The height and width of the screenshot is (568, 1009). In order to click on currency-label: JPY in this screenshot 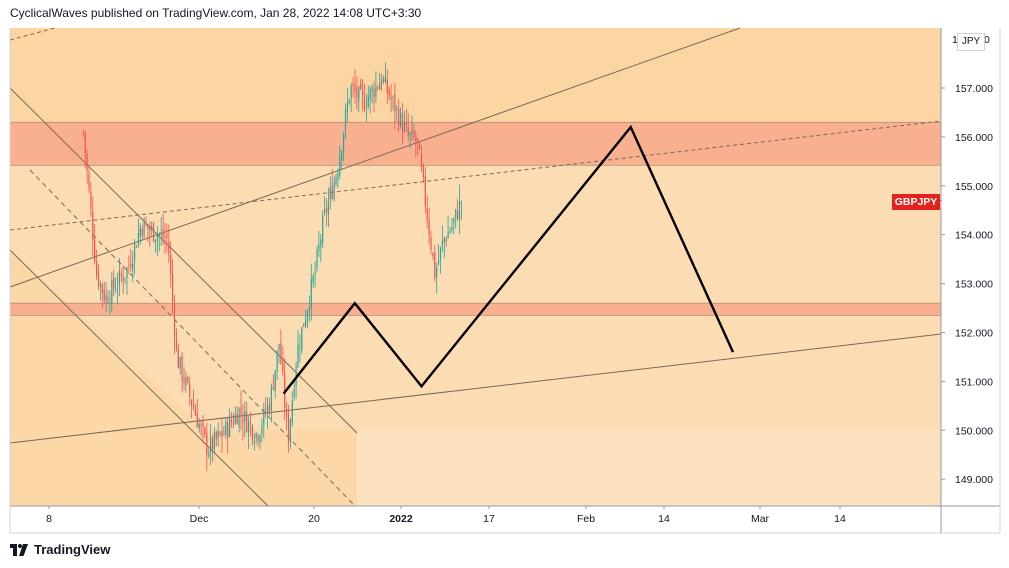, I will do `click(971, 42)`.